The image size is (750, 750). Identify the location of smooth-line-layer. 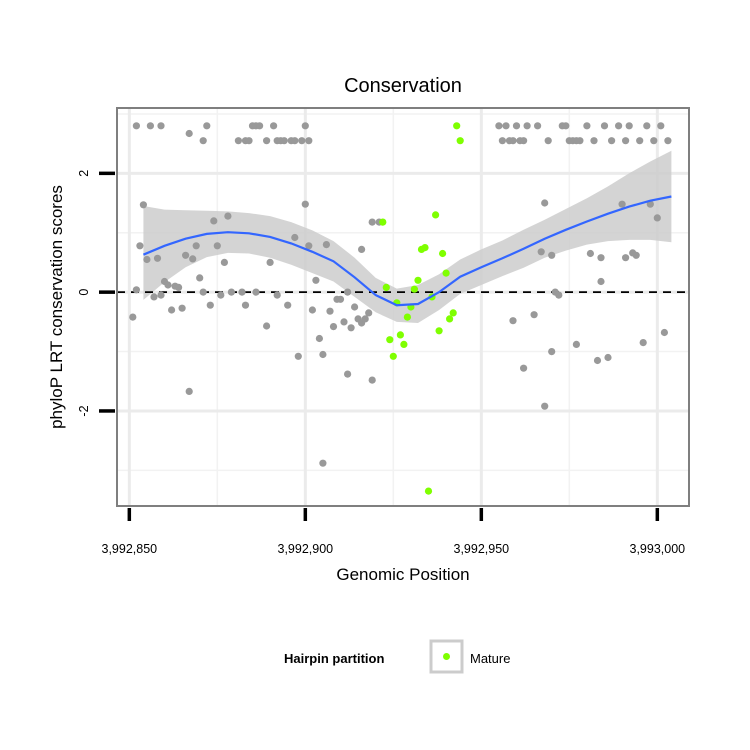
(407, 251).